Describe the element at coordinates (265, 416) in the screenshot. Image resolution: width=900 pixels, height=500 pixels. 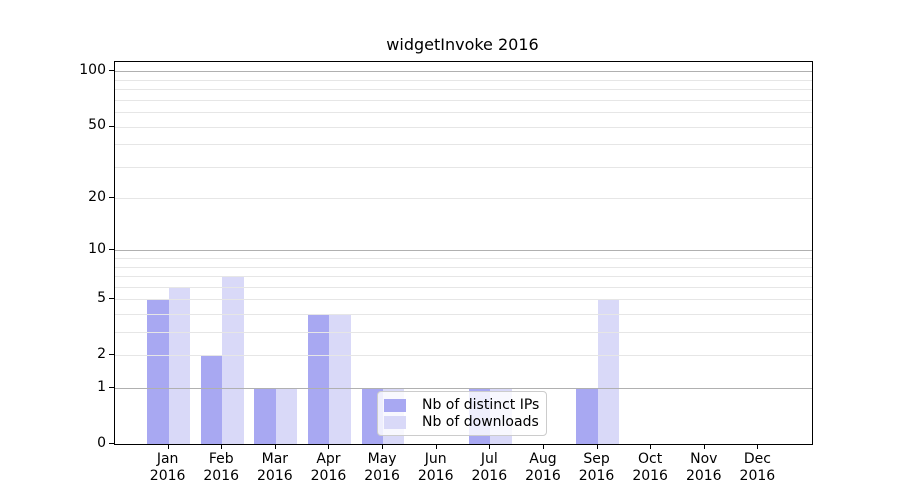
I see `bar-distinct-ips-mar` at that location.